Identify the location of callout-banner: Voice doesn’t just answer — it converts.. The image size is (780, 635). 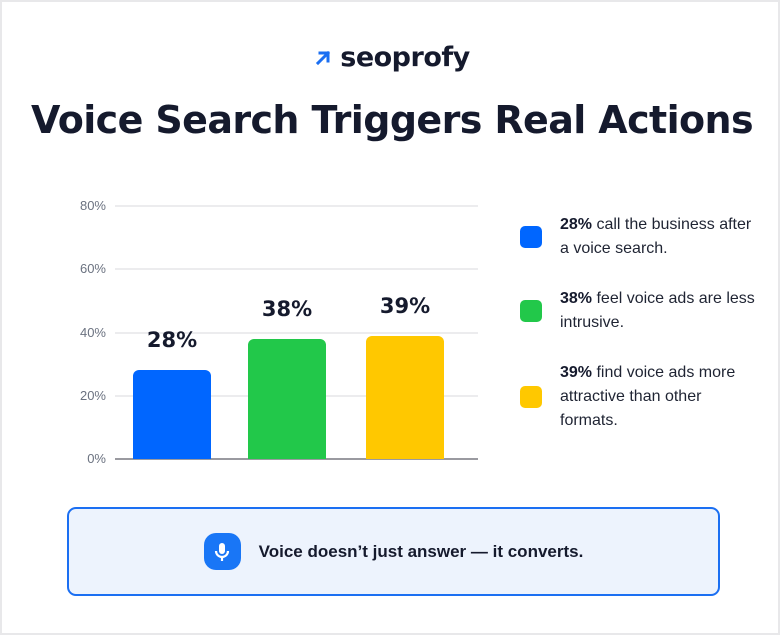
(393, 551).